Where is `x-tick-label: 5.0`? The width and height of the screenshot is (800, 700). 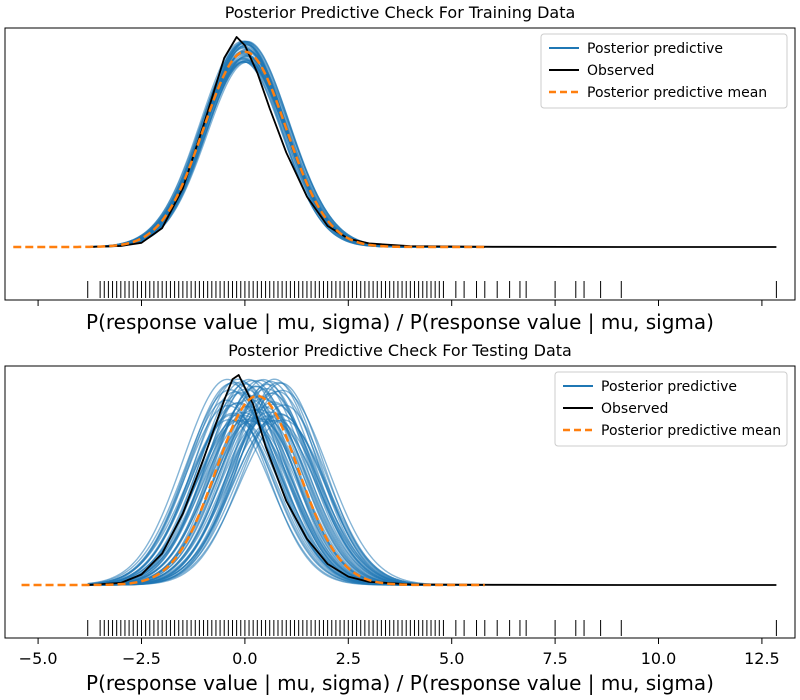 x-tick-label: 5.0 is located at coordinates (451, 658).